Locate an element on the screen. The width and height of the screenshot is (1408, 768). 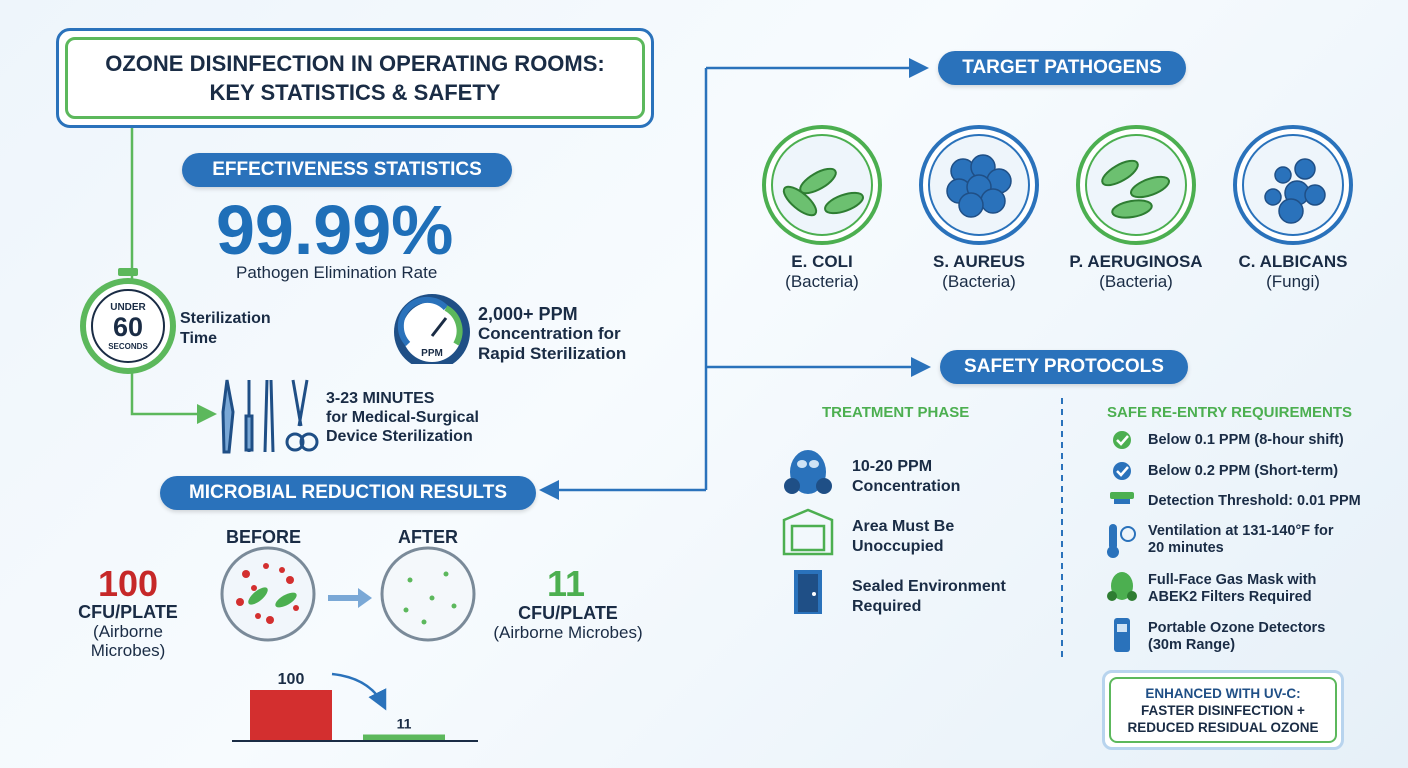
uvc-line: FASTER DISINFECTION + is located at coordinates (1223, 710).